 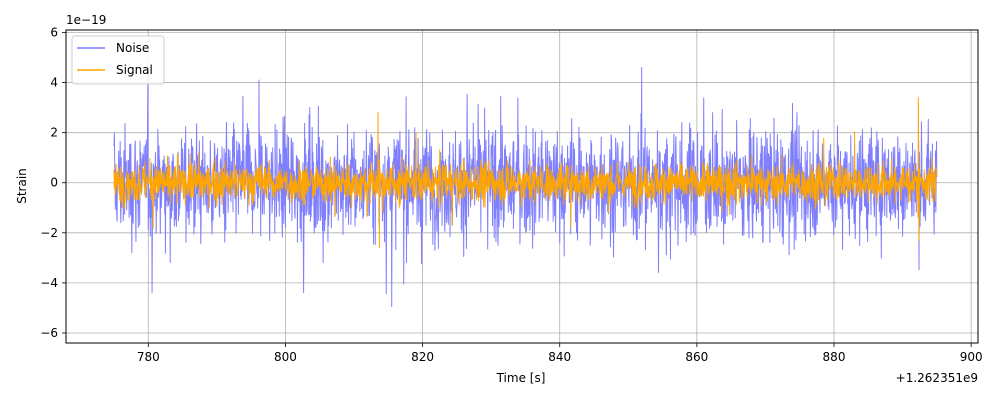 I want to click on x-axis-ticks: 780 800 820 840 860 880 900, so click(x=560, y=353).